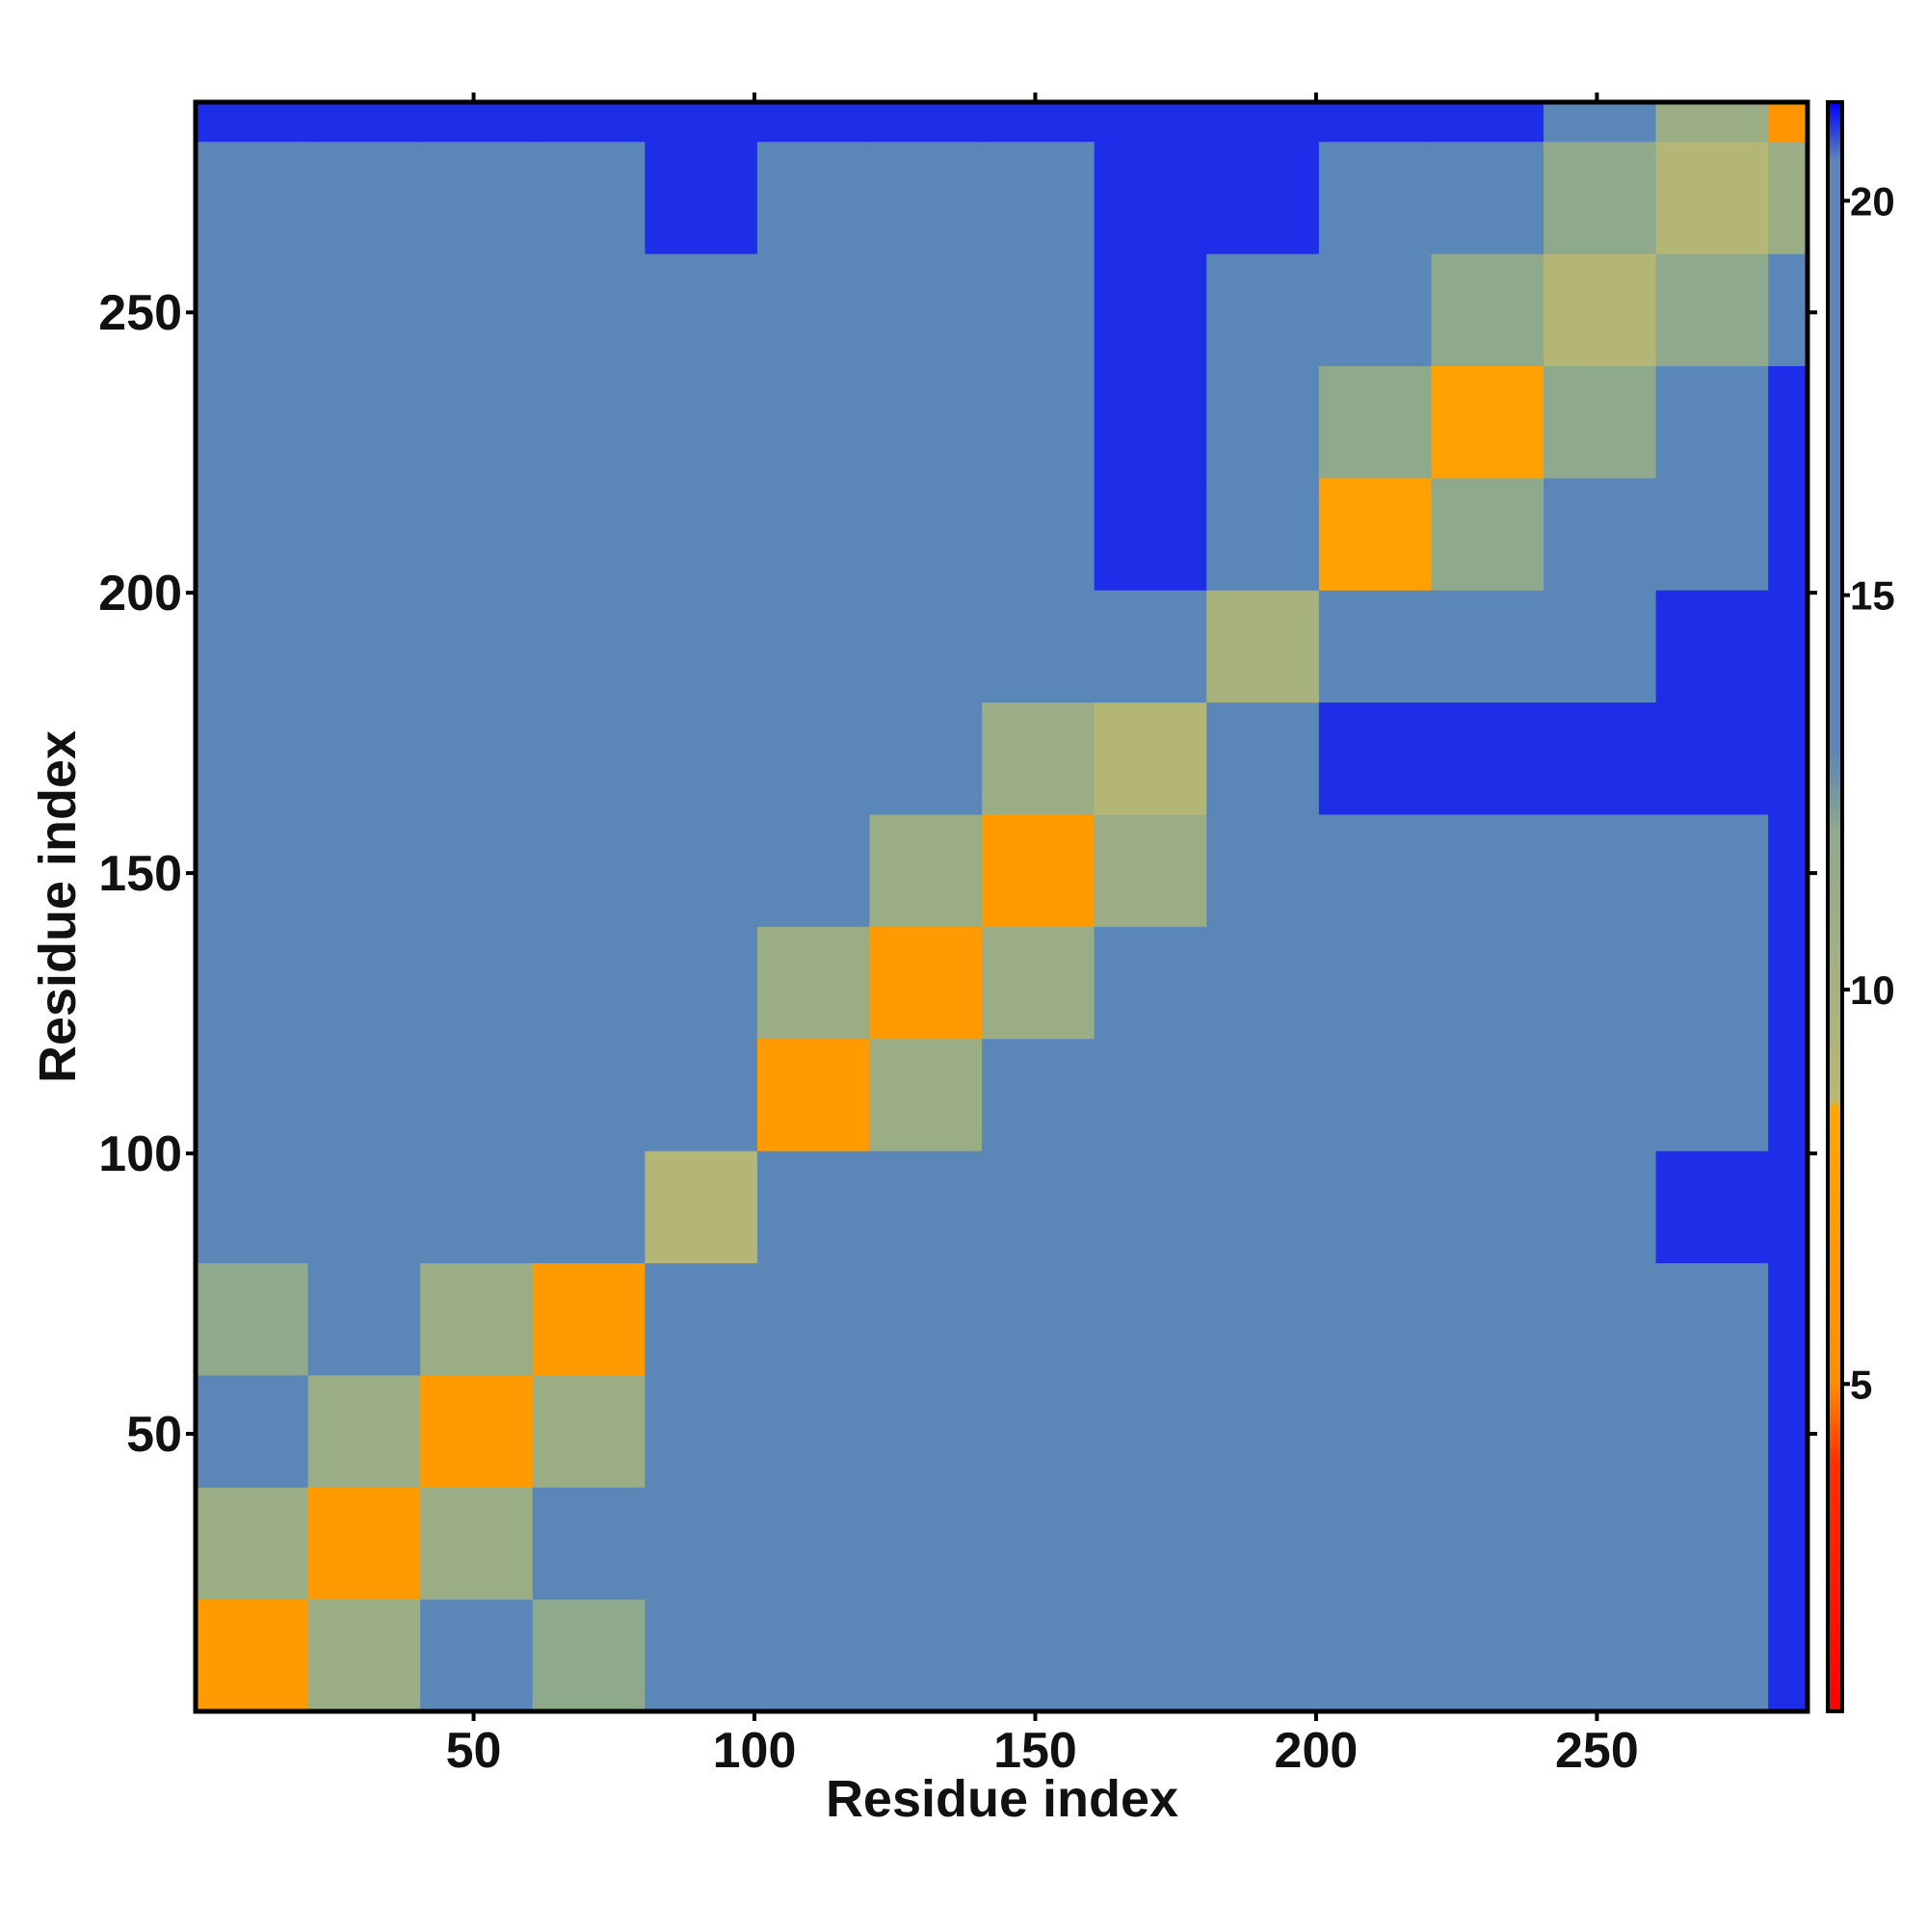  What do you see at coordinates (1597, 1751) in the screenshot?
I see `x-tick-label: 250` at bounding box center [1597, 1751].